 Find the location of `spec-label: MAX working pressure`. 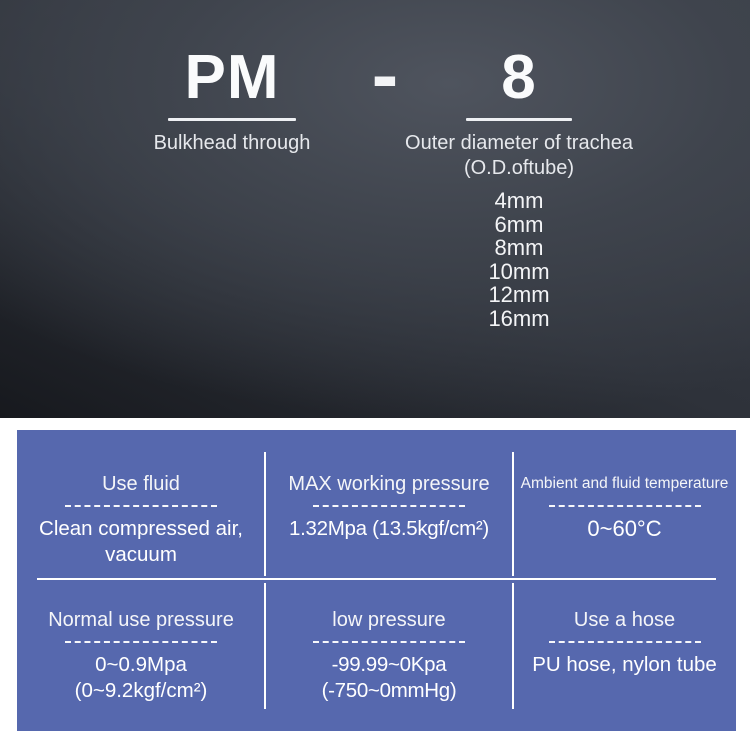

spec-label: MAX working pressure is located at coordinates (389, 484).